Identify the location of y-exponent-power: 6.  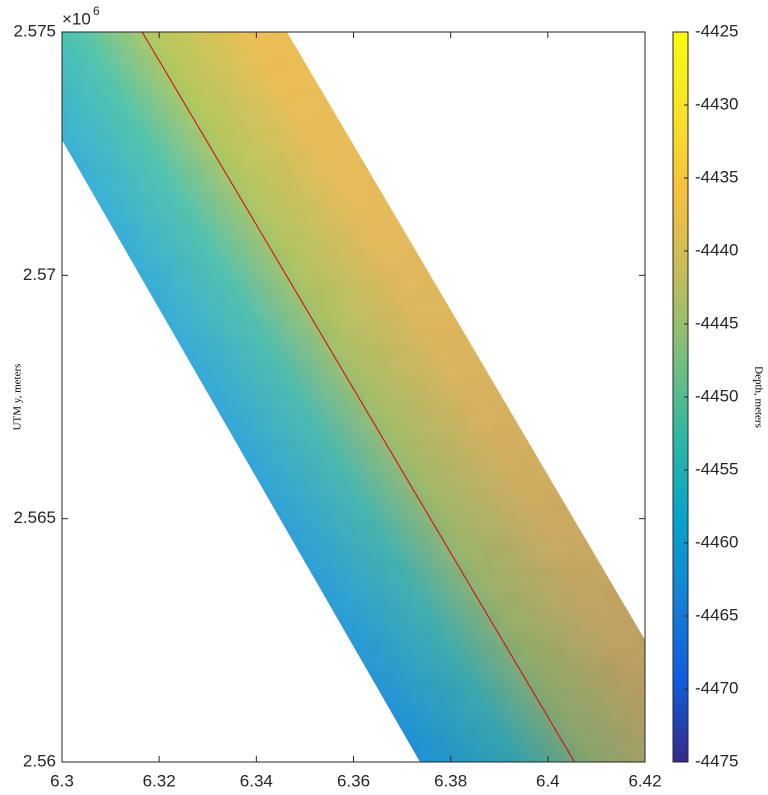
(96, 11).